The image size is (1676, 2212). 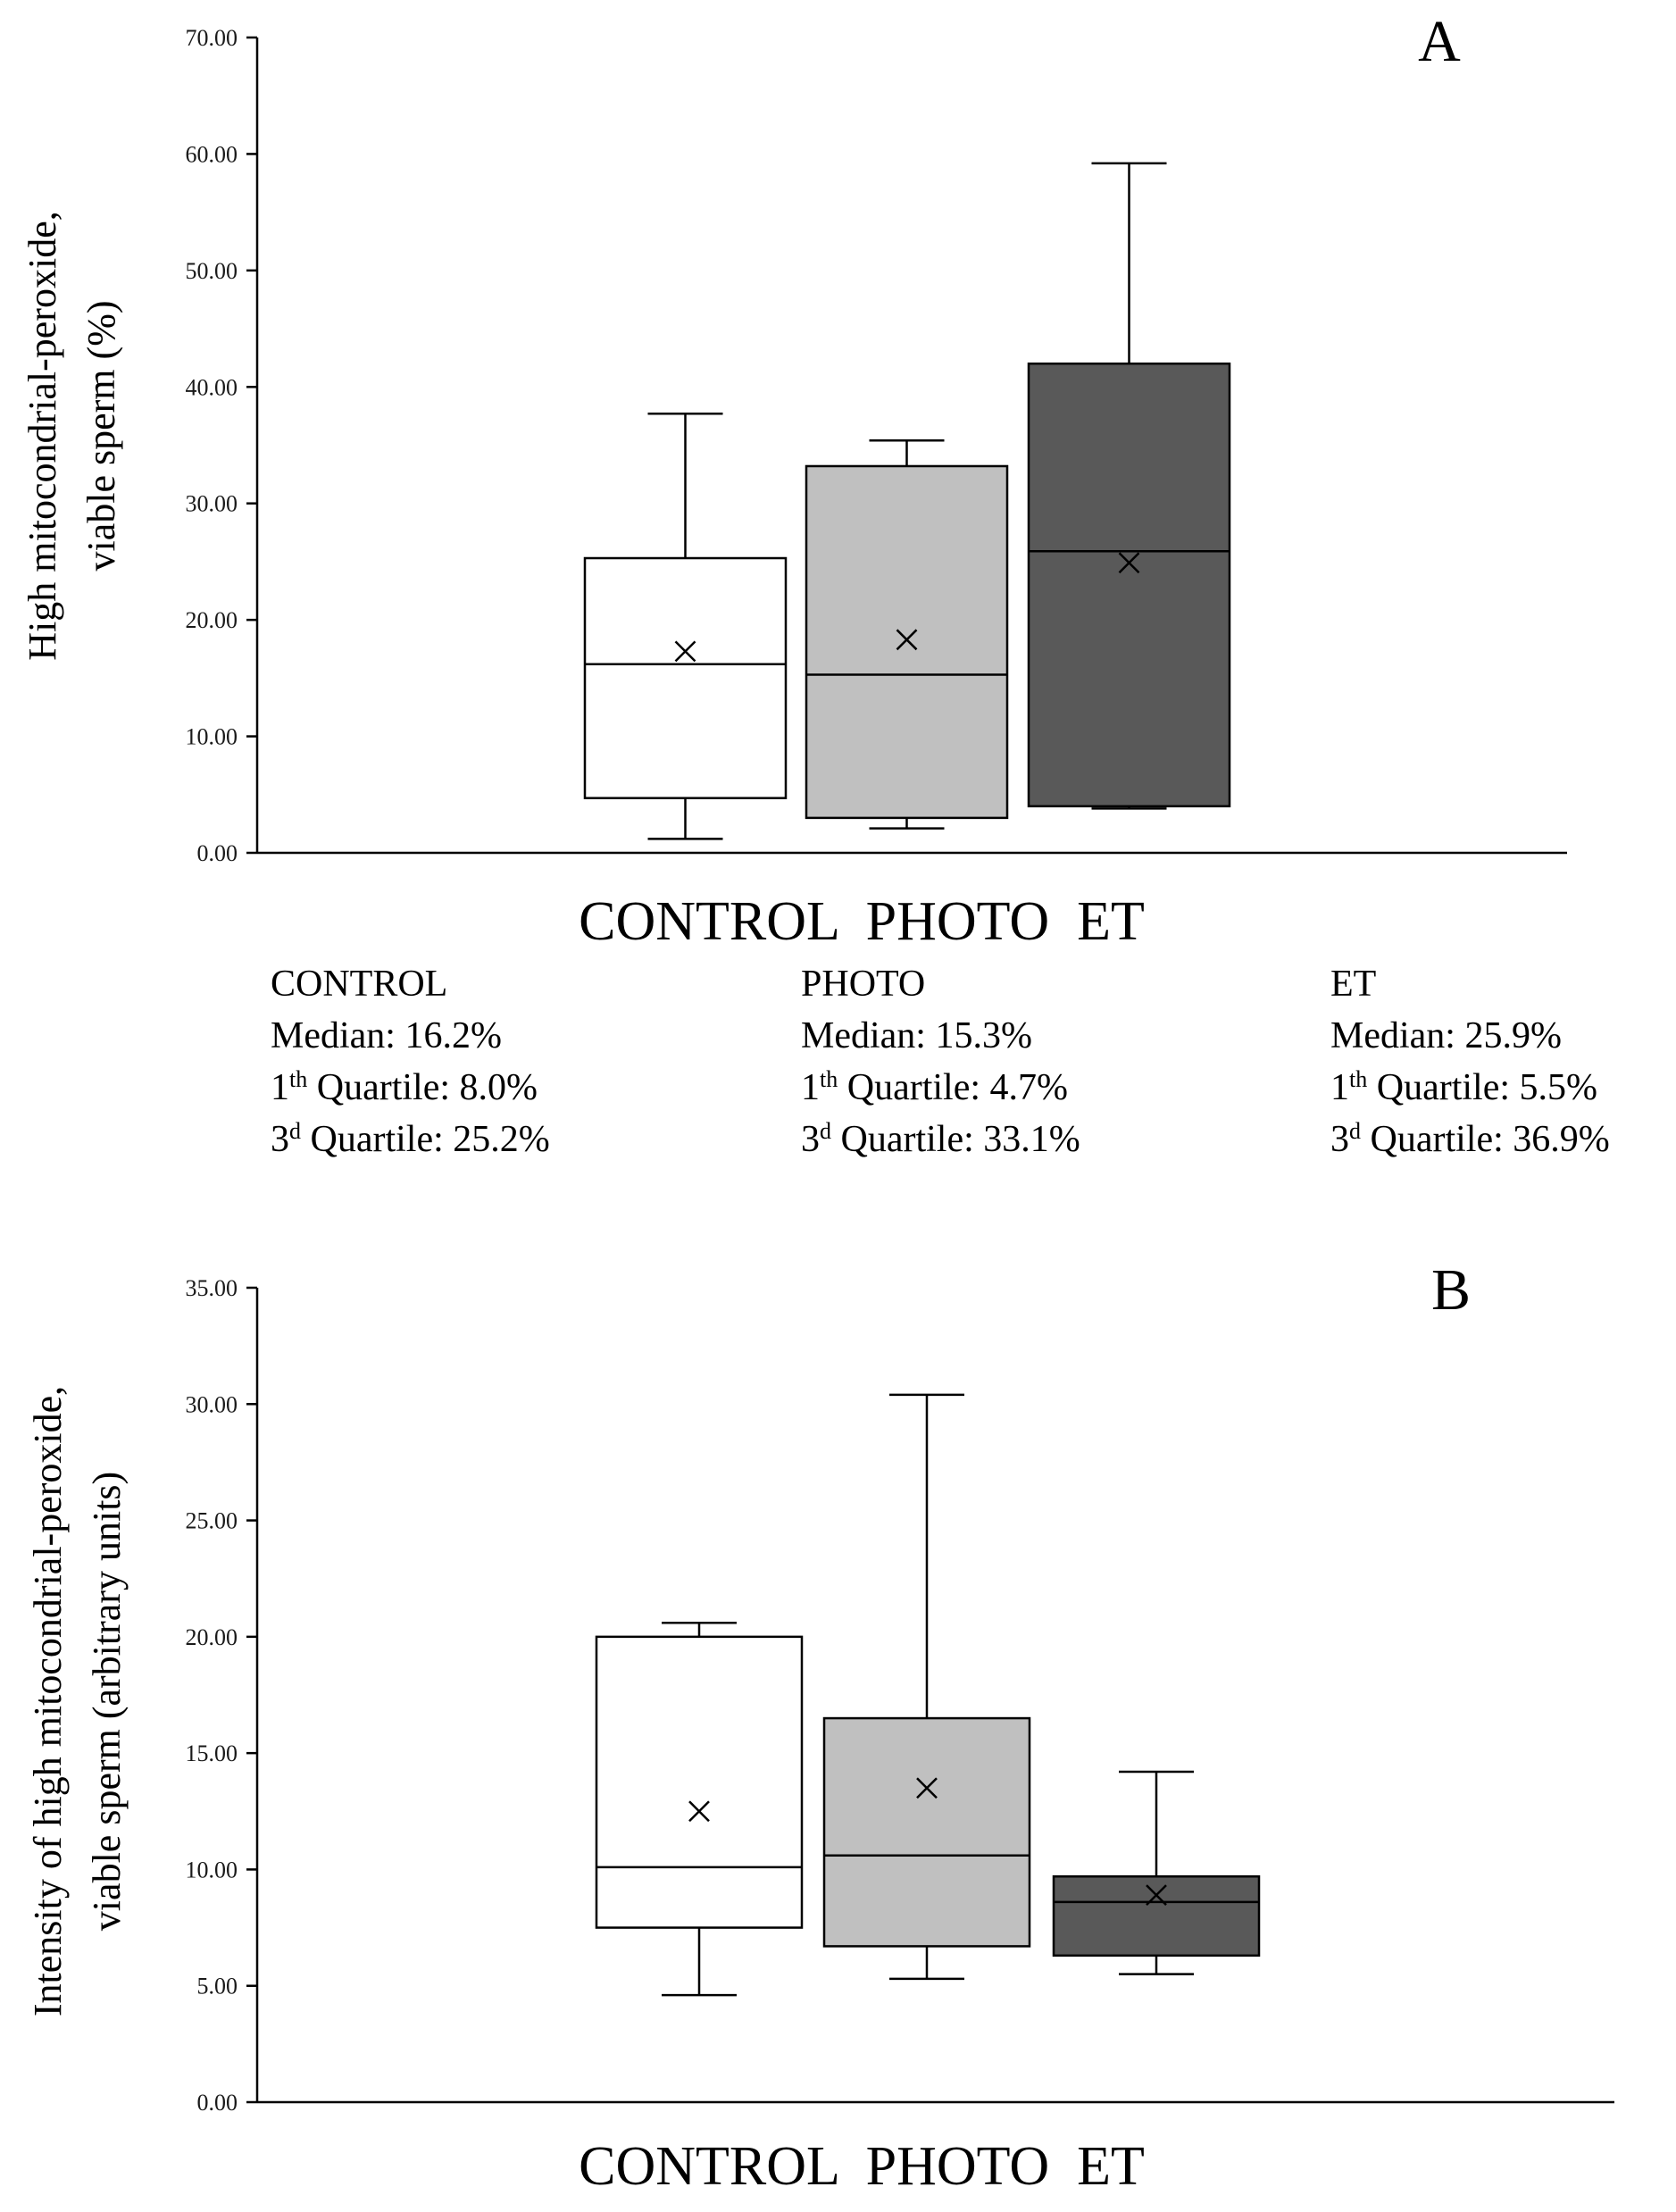 I want to click on panel-b-y-label-line-1: Intensity of high mitocondrial-peroxide,, so click(x=48, y=1701).